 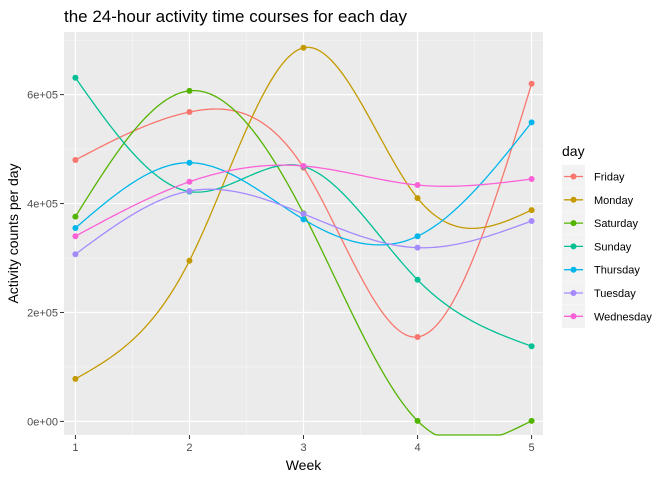 What do you see at coordinates (532, 448) in the screenshot?
I see `x-tick-label: 5` at bounding box center [532, 448].